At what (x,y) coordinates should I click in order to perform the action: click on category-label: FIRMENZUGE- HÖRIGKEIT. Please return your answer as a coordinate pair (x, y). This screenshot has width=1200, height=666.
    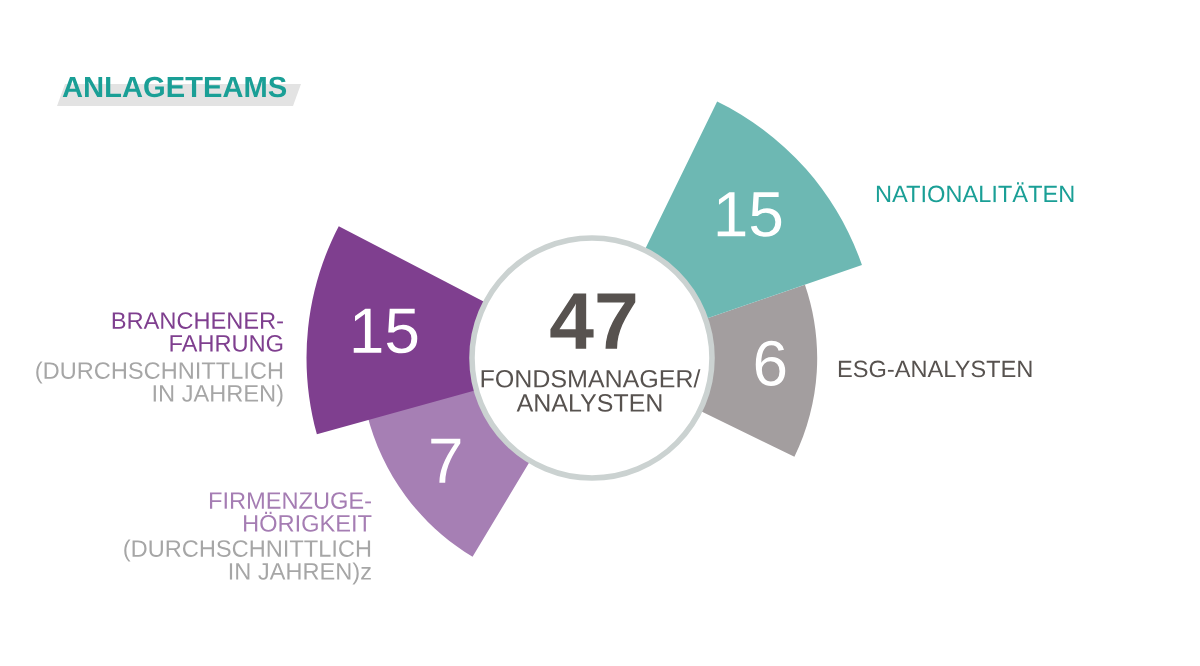
    Looking at the image, I should click on (290, 512).